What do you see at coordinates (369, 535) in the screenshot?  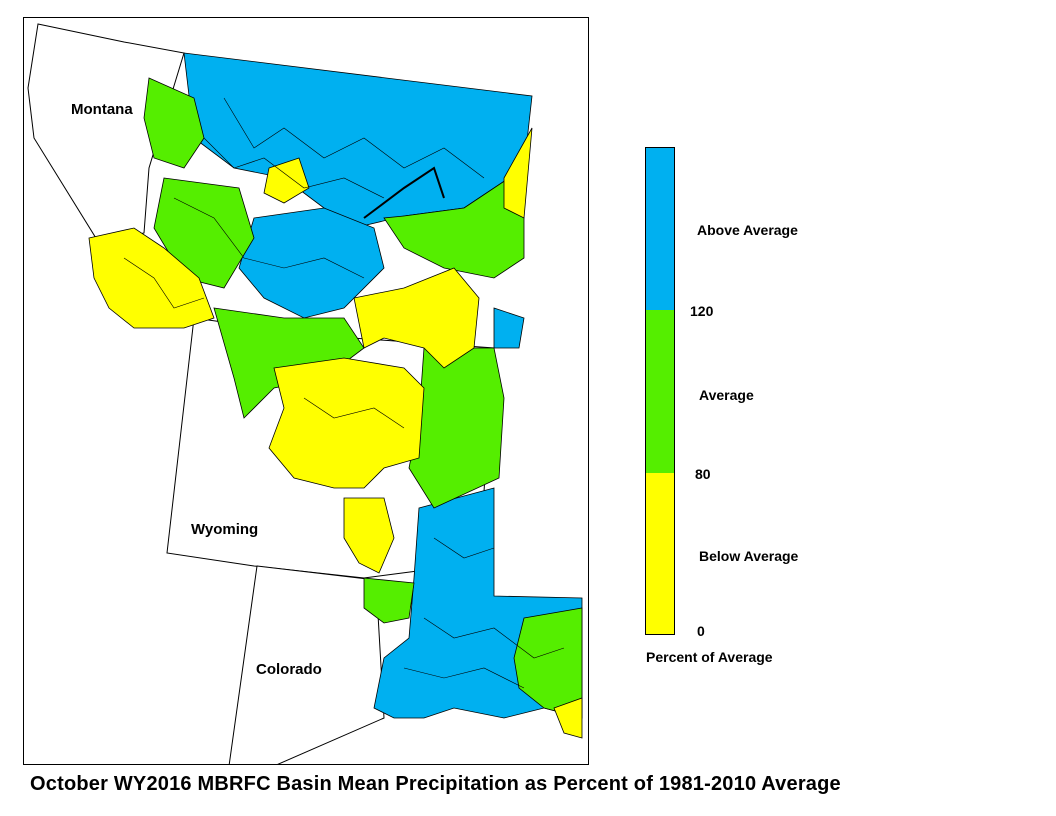 I see `basin-below-lower` at bounding box center [369, 535].